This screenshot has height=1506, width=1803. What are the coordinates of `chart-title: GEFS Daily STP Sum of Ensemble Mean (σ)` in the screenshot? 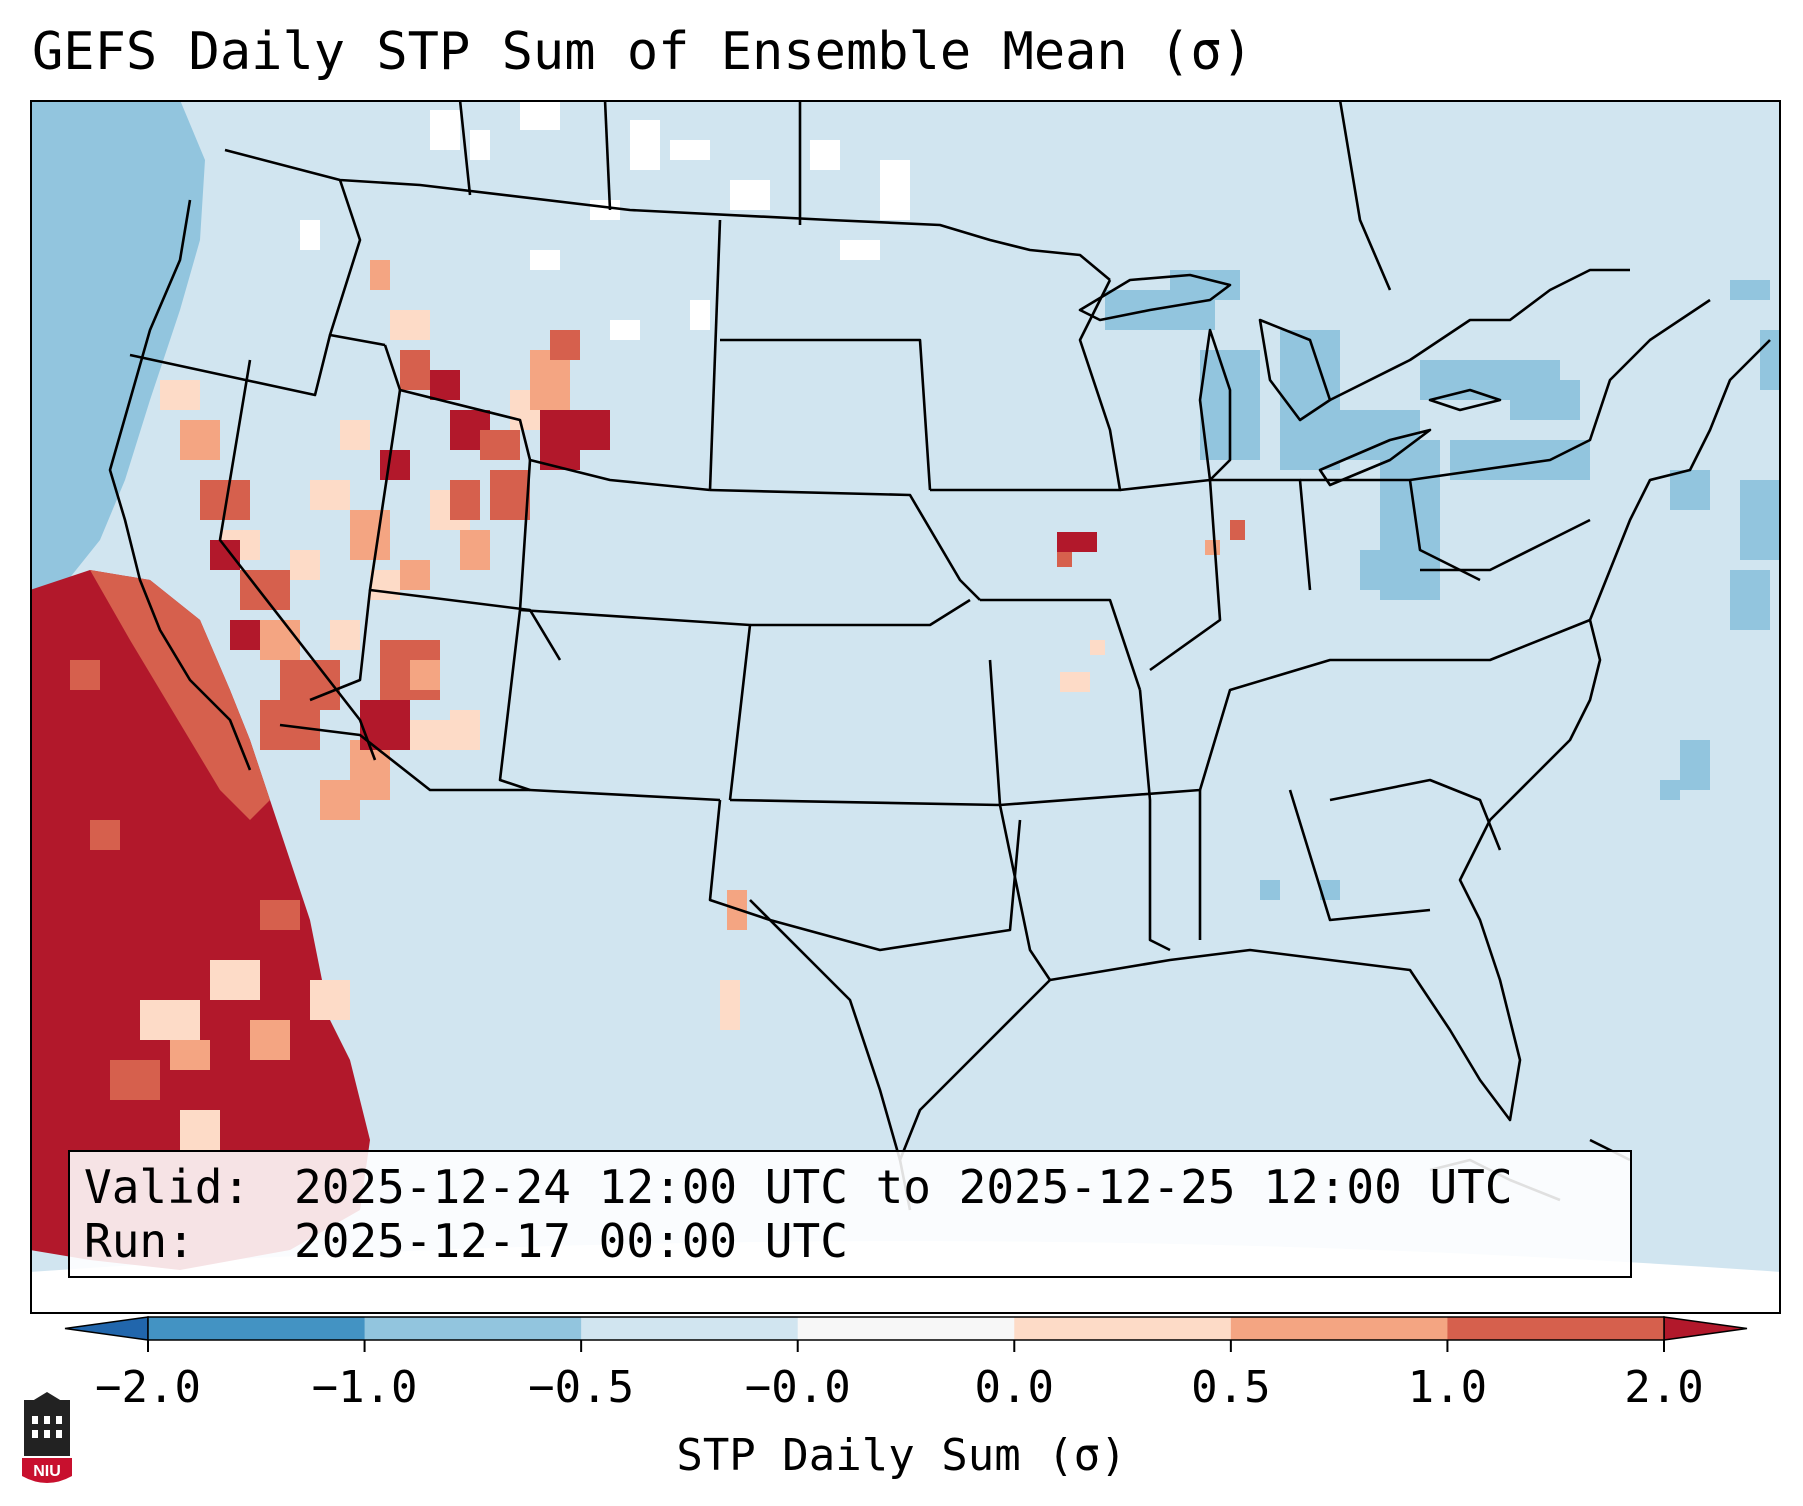 It's located at (642, 52).